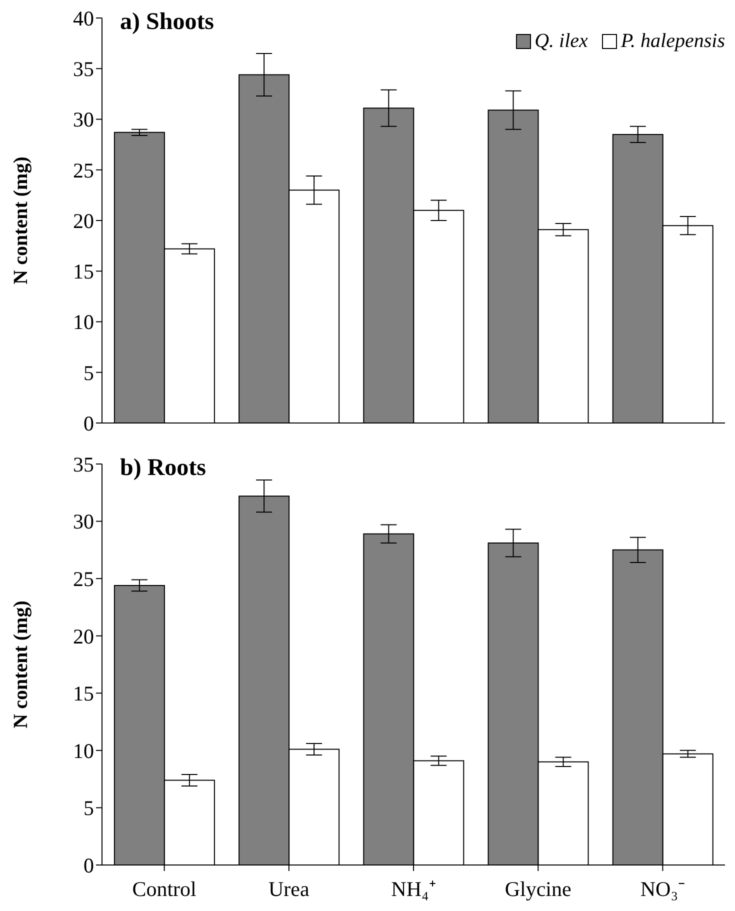 The image size is (735, 911). Describe the element at coordinates (163, 468) in the screenshot. I see `chart-title: b) Roots` at that location.